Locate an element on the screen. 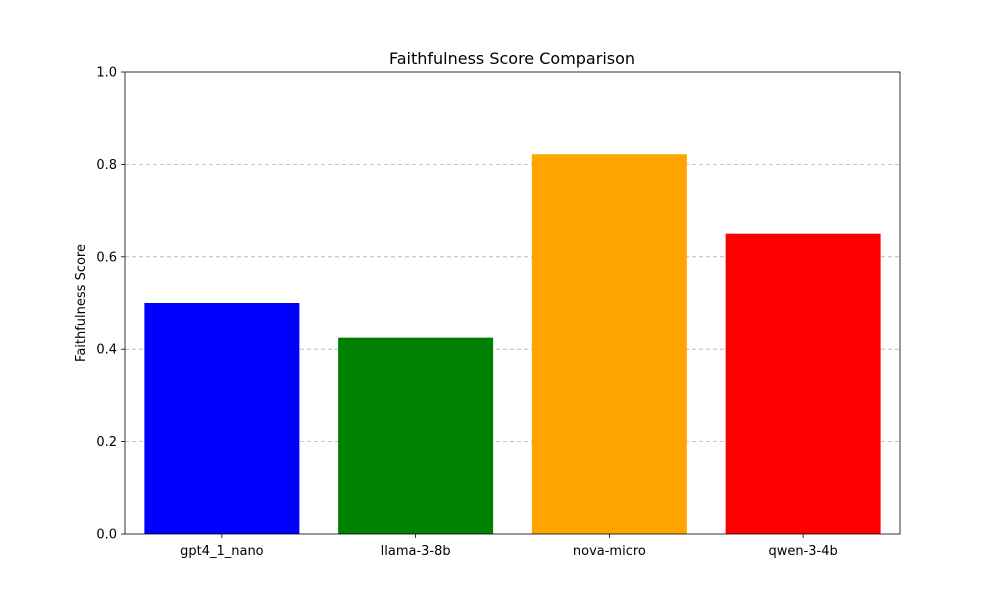  y-tick-label: 0.4 is located at coordinates (106, 350).